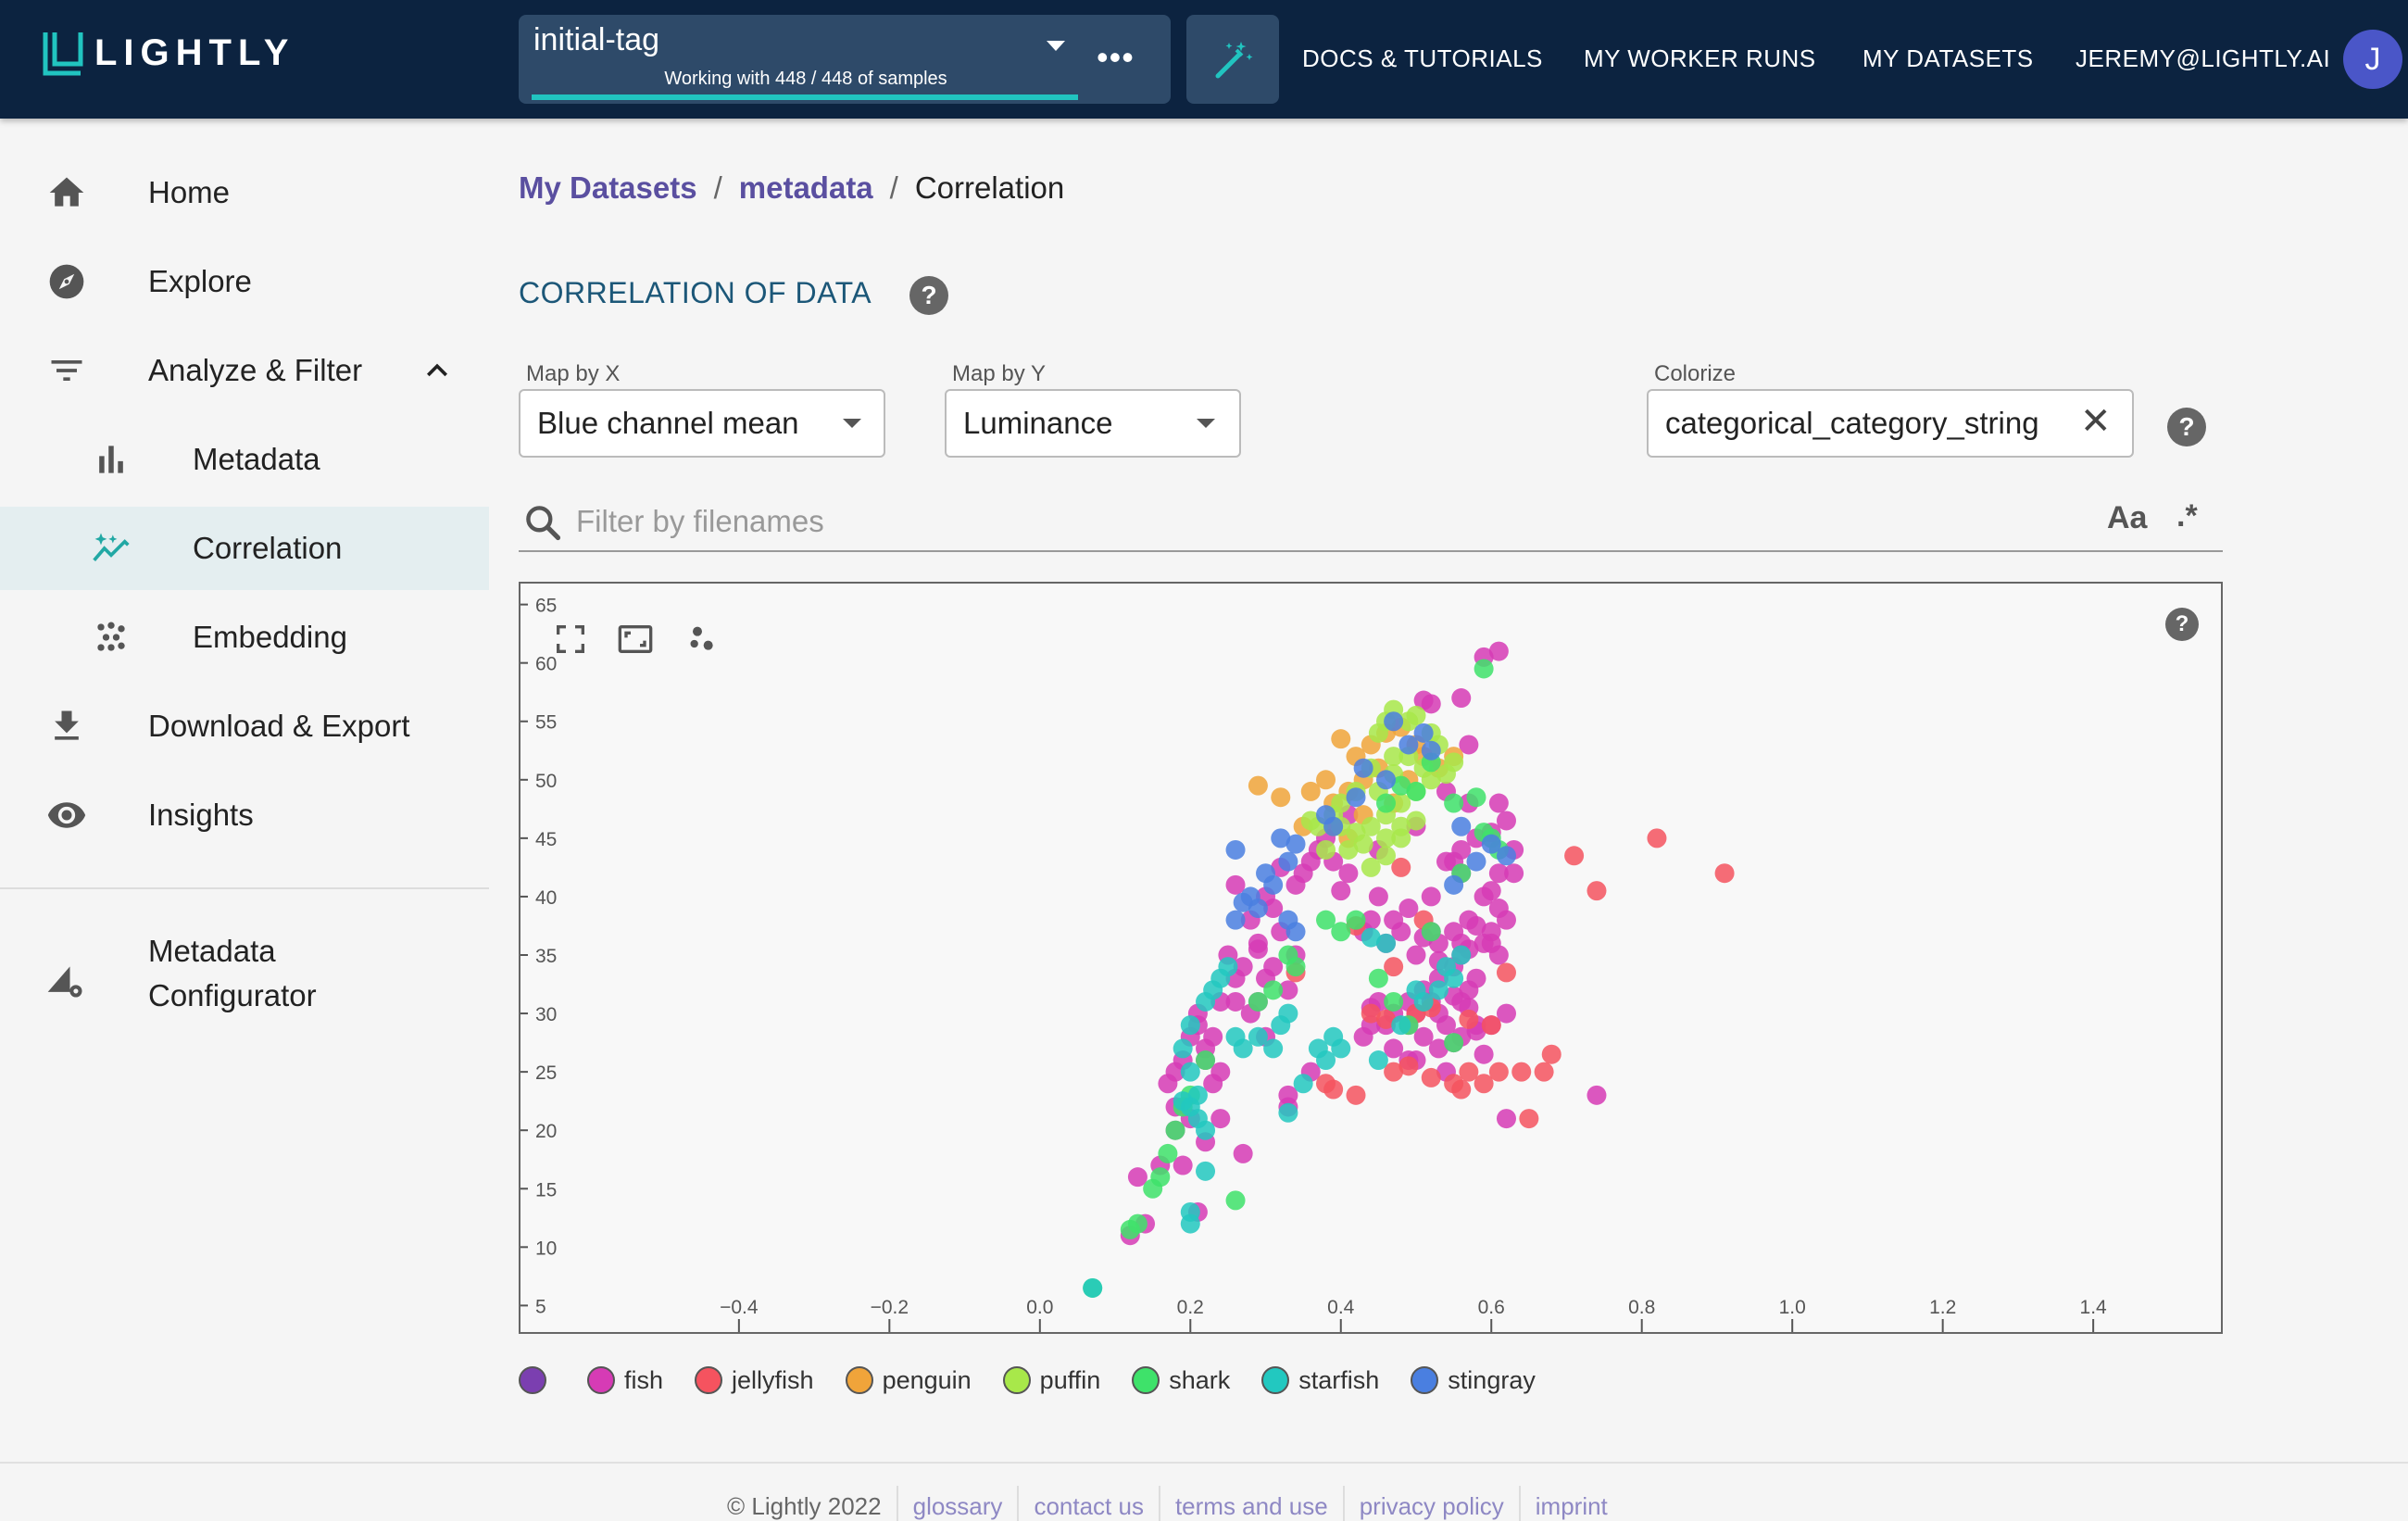 The width and height of the screenshot is (2408, 1521). What do you see at coordinates (570, 640) in the screenshot?
I see `fullscreen-icon` at bounding box center [570, 640].